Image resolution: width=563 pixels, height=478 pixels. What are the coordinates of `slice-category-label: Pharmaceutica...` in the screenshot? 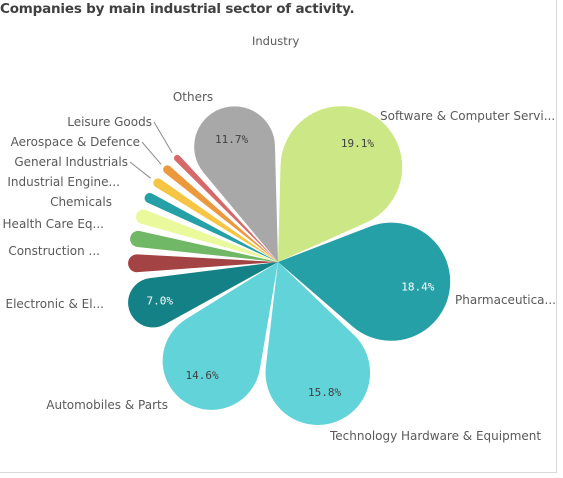 It's located at (505, 300).